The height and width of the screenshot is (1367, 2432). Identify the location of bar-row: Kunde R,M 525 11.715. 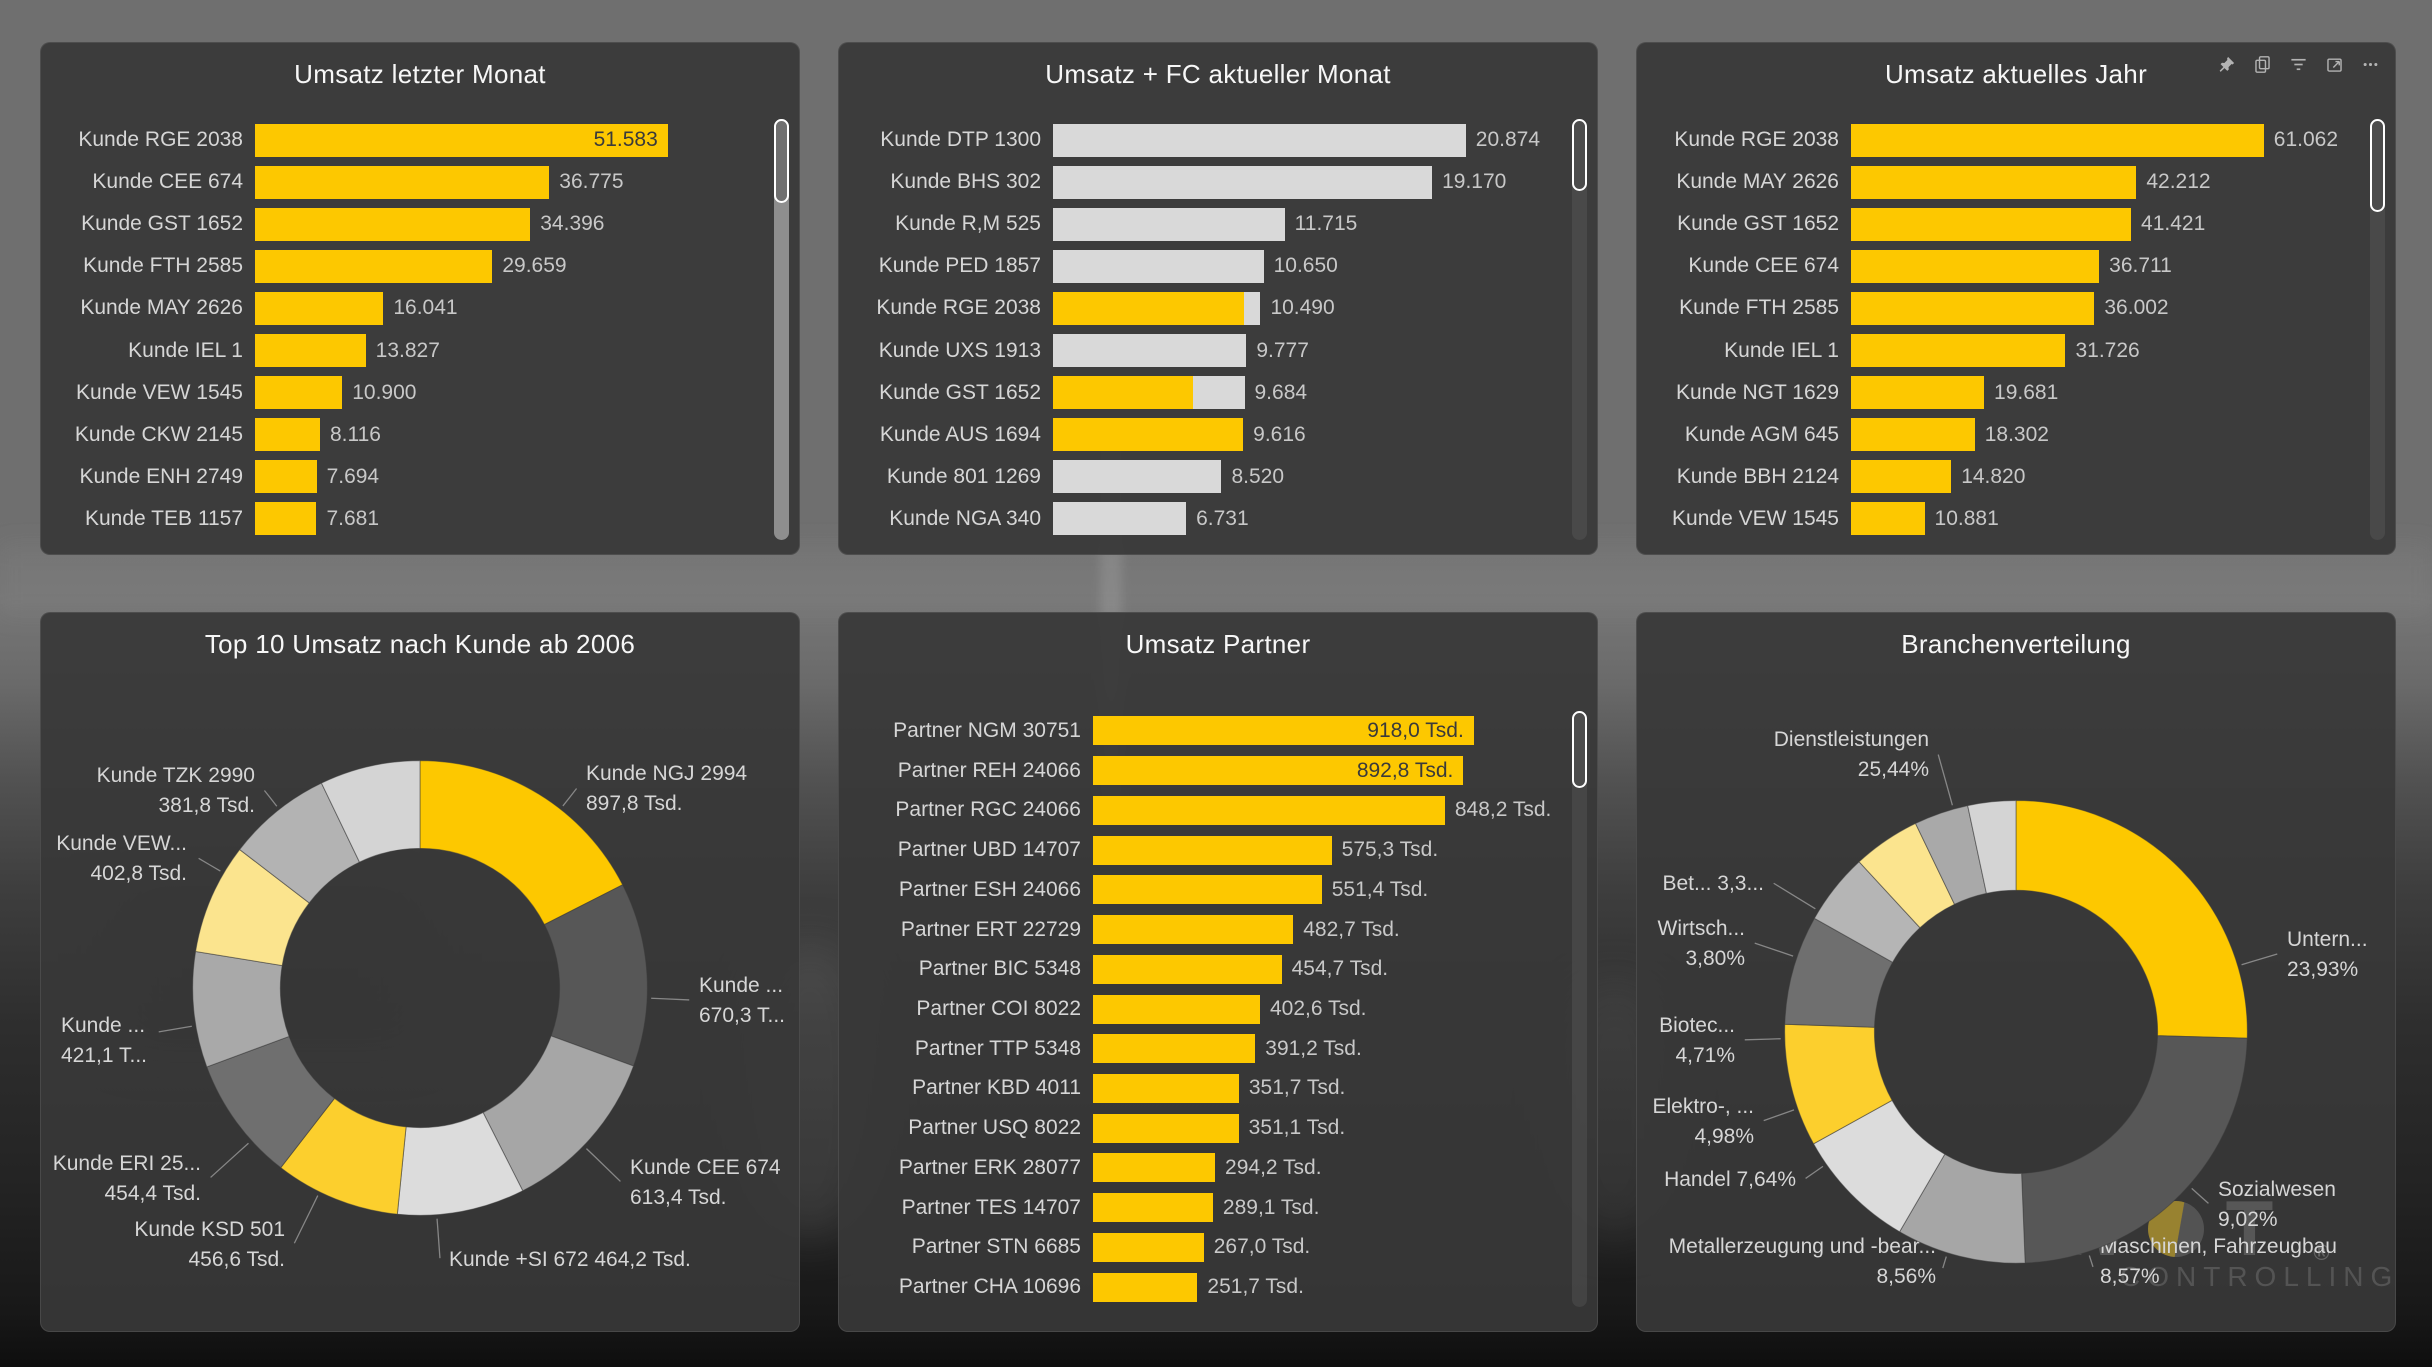
(1211, 224).